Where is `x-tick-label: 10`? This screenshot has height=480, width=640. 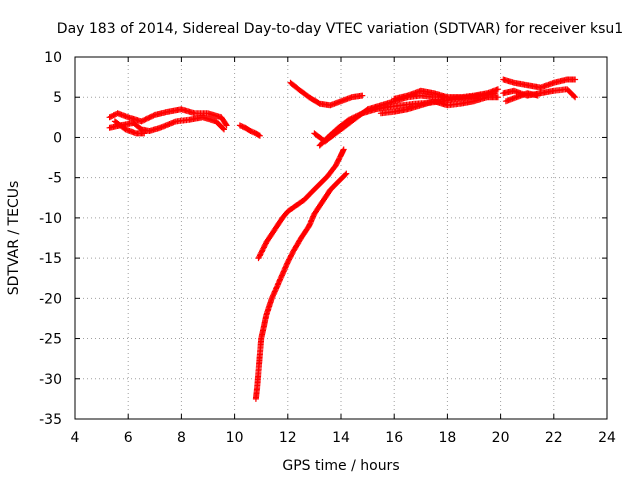 x-tick-label: 10 is located at coordinates (235, 438).